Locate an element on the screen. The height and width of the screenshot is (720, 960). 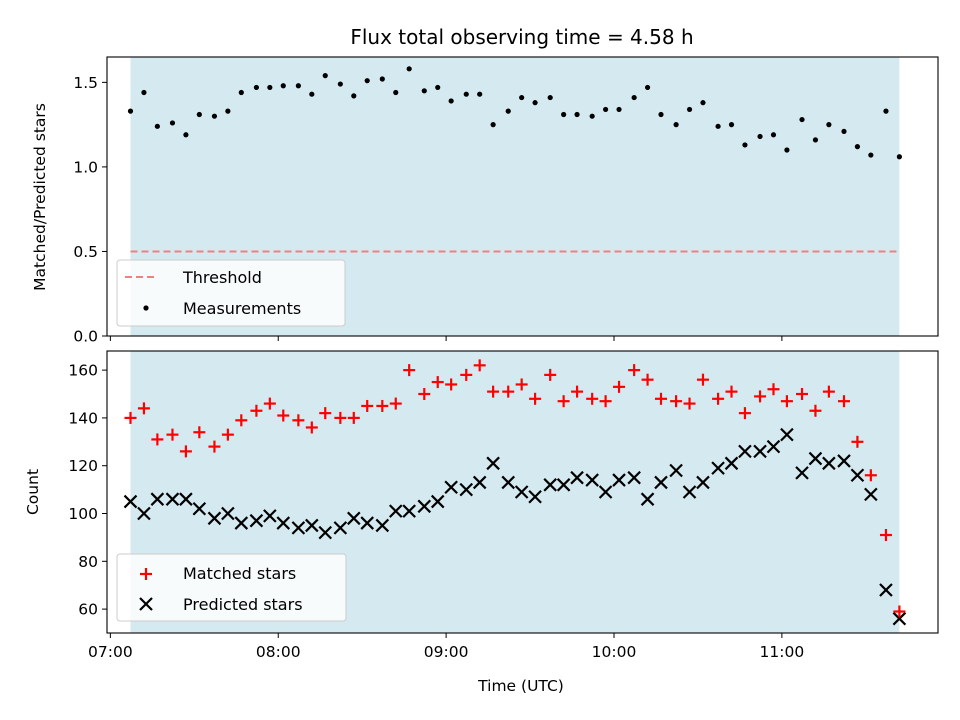
x-tick-label: 10:00 is located at coordinates (614, 652).